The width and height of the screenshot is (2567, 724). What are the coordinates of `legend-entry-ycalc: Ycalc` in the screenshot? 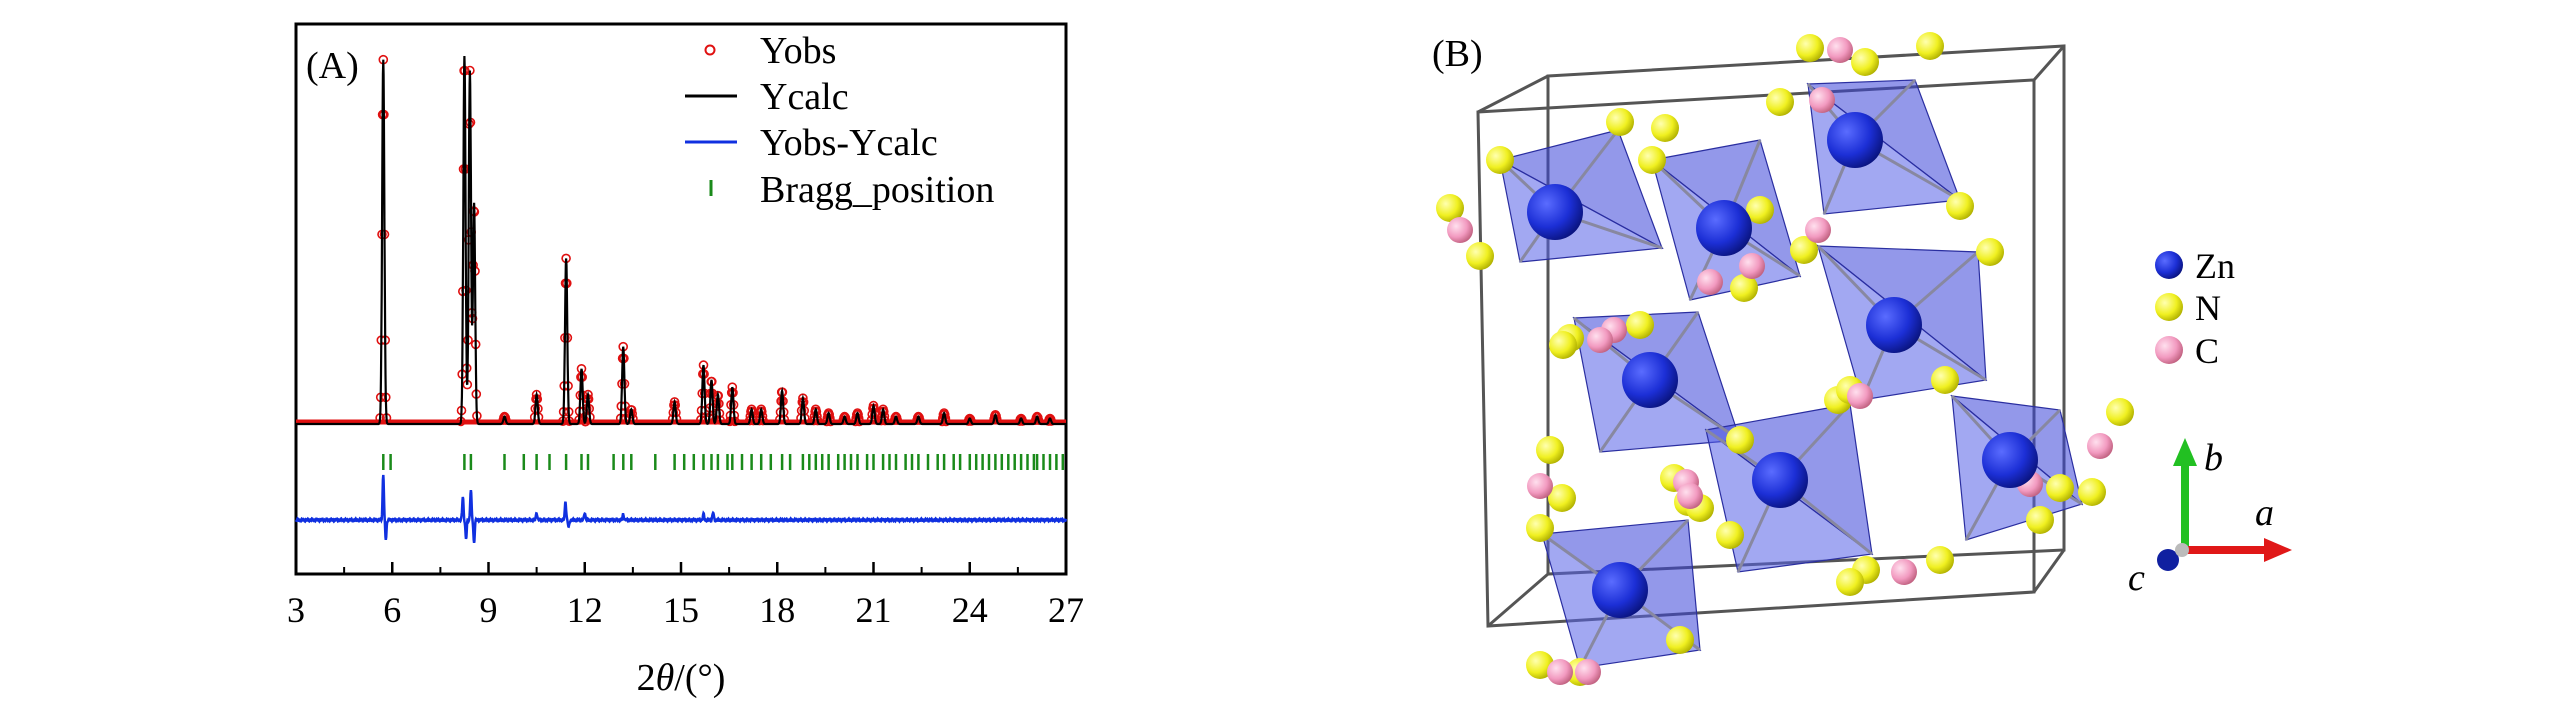 It's located at (767, 97).